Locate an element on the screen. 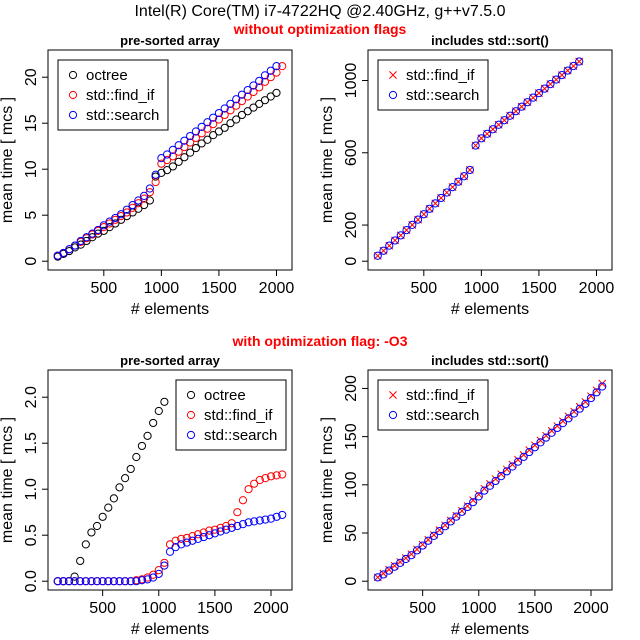  series-std-search is located at coordinates (478, 158).